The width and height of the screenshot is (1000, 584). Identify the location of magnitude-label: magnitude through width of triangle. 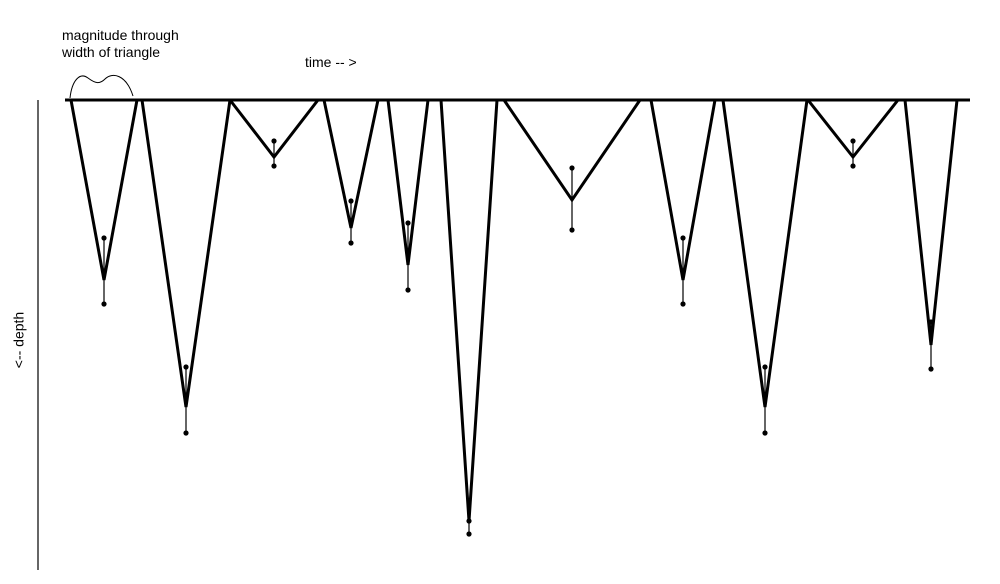
(120, 44).